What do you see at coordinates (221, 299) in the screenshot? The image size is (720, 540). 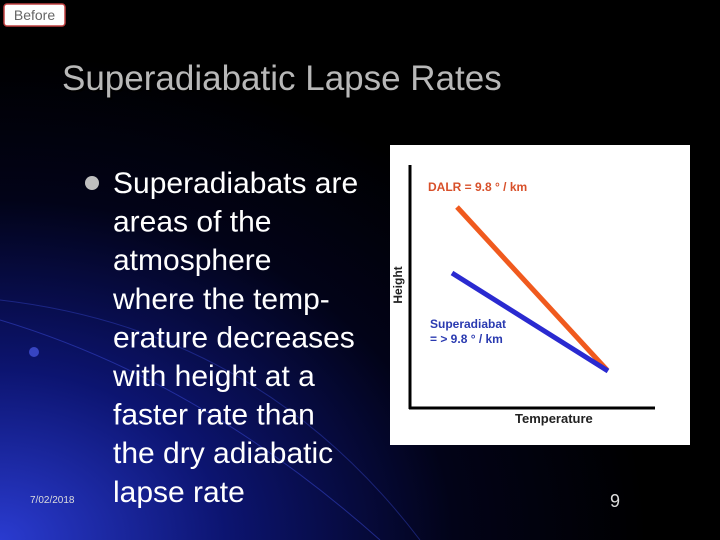 I see `bullet-line: where the temp-` at bounding box center [221, 299].